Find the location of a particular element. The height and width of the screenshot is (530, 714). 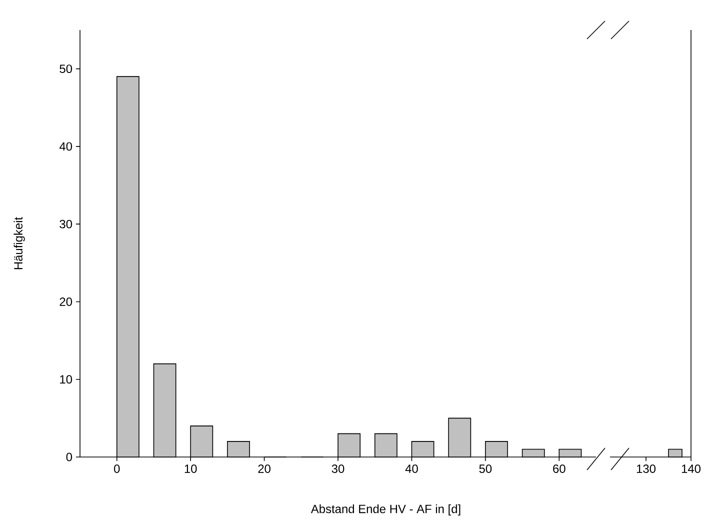

x-tick-label: 50 is located at coordinates (485, 468).